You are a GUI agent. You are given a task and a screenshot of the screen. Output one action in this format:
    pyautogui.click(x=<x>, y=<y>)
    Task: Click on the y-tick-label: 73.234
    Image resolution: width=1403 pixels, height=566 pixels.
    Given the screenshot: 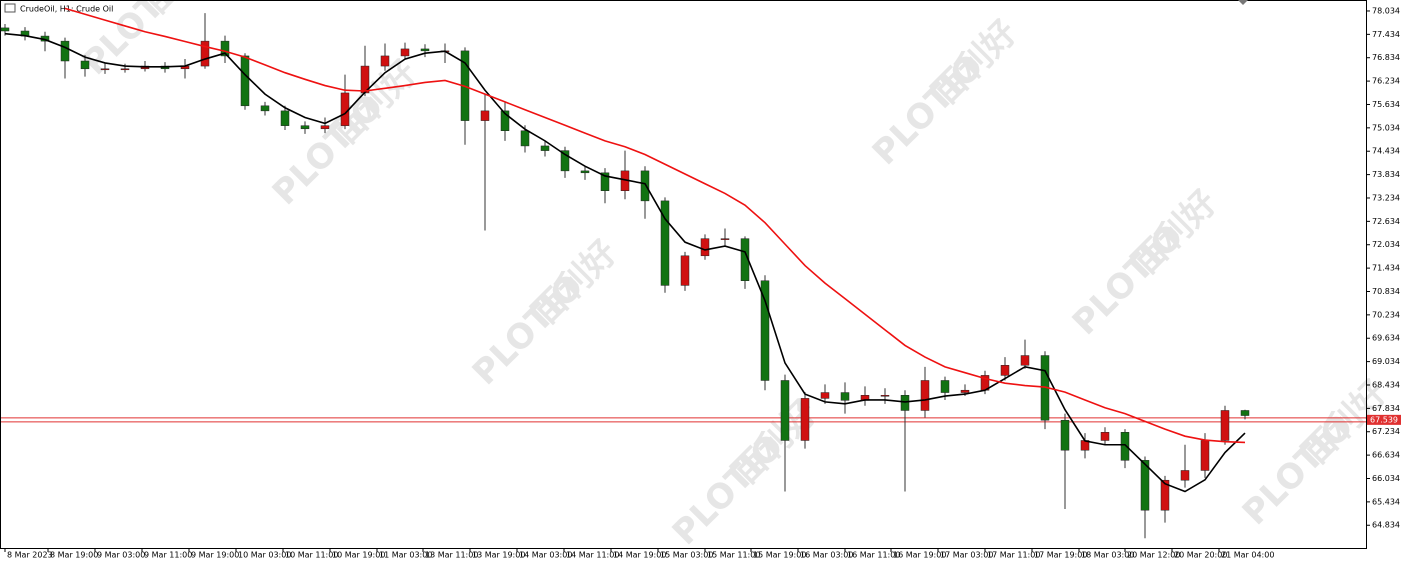 What is the action you would take?
    pyautogui.click(x=1386, y=197)
    